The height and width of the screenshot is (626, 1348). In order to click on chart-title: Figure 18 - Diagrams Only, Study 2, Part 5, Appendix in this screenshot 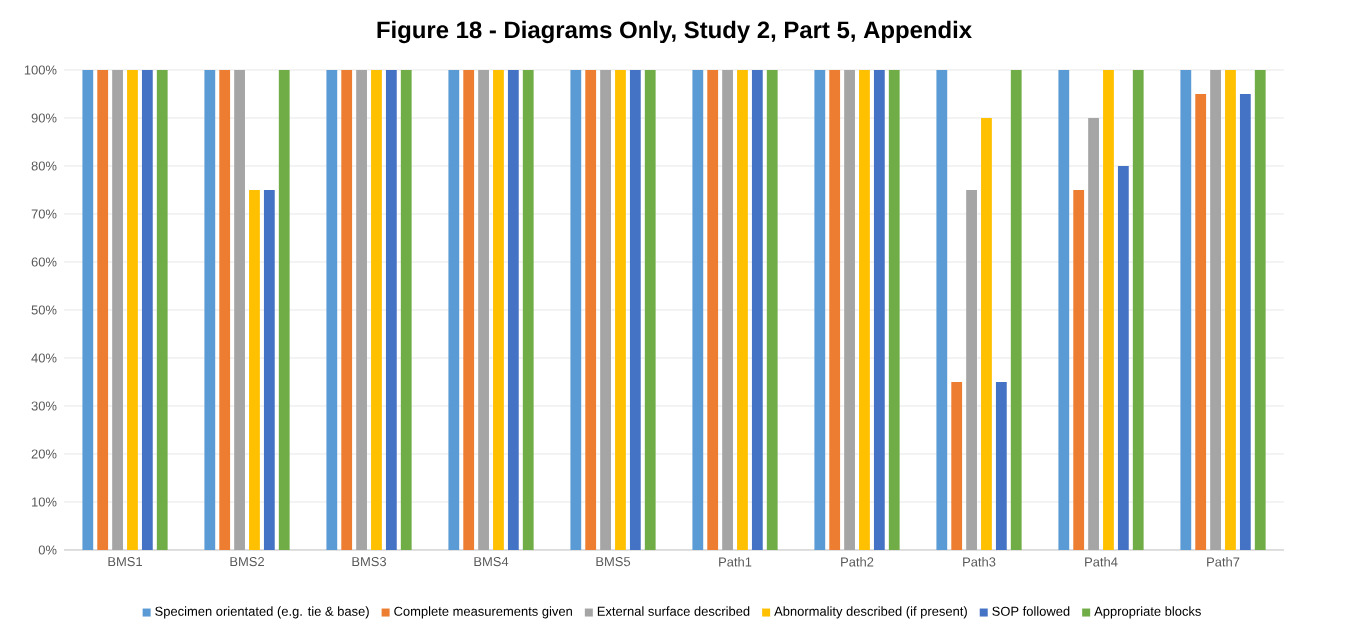, I will do `click(674, 31)`.